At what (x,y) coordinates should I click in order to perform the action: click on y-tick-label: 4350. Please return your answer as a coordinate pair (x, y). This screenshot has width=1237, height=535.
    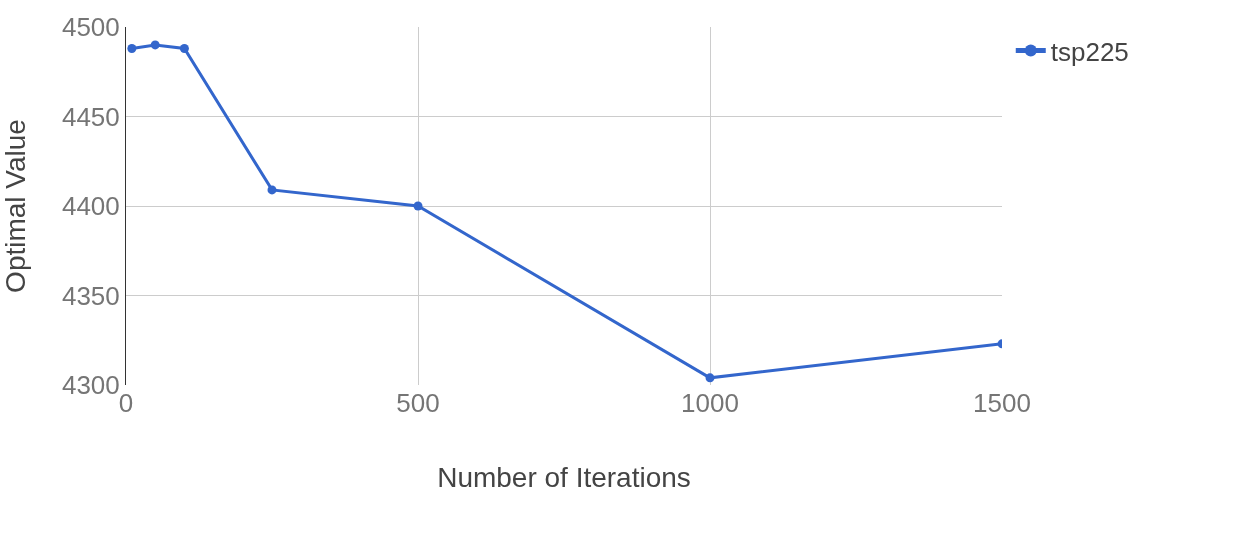
    Looking at the image, I should click on (90, 295).